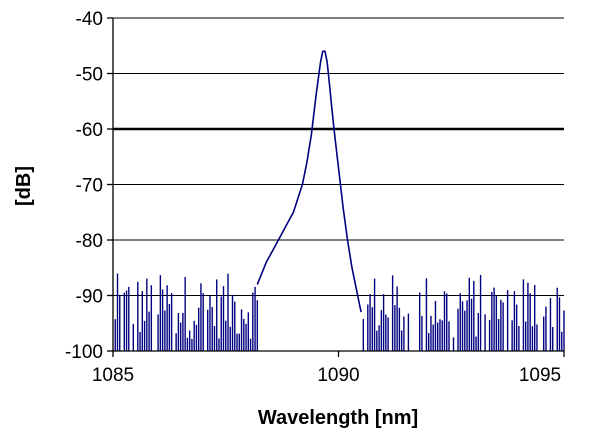 This screenshot has height=431, width=595. What do you see at coordinates (84, 352) in the screenshot?
I see `y-tick-label: -100` at bounding box center [84, 352].